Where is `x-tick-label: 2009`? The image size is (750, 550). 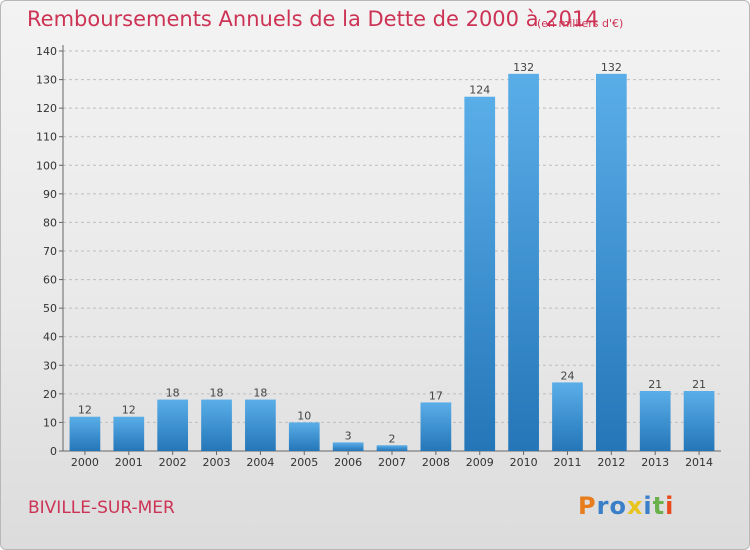
x-tick-label: 2009 is located at coordinates (480, 462).